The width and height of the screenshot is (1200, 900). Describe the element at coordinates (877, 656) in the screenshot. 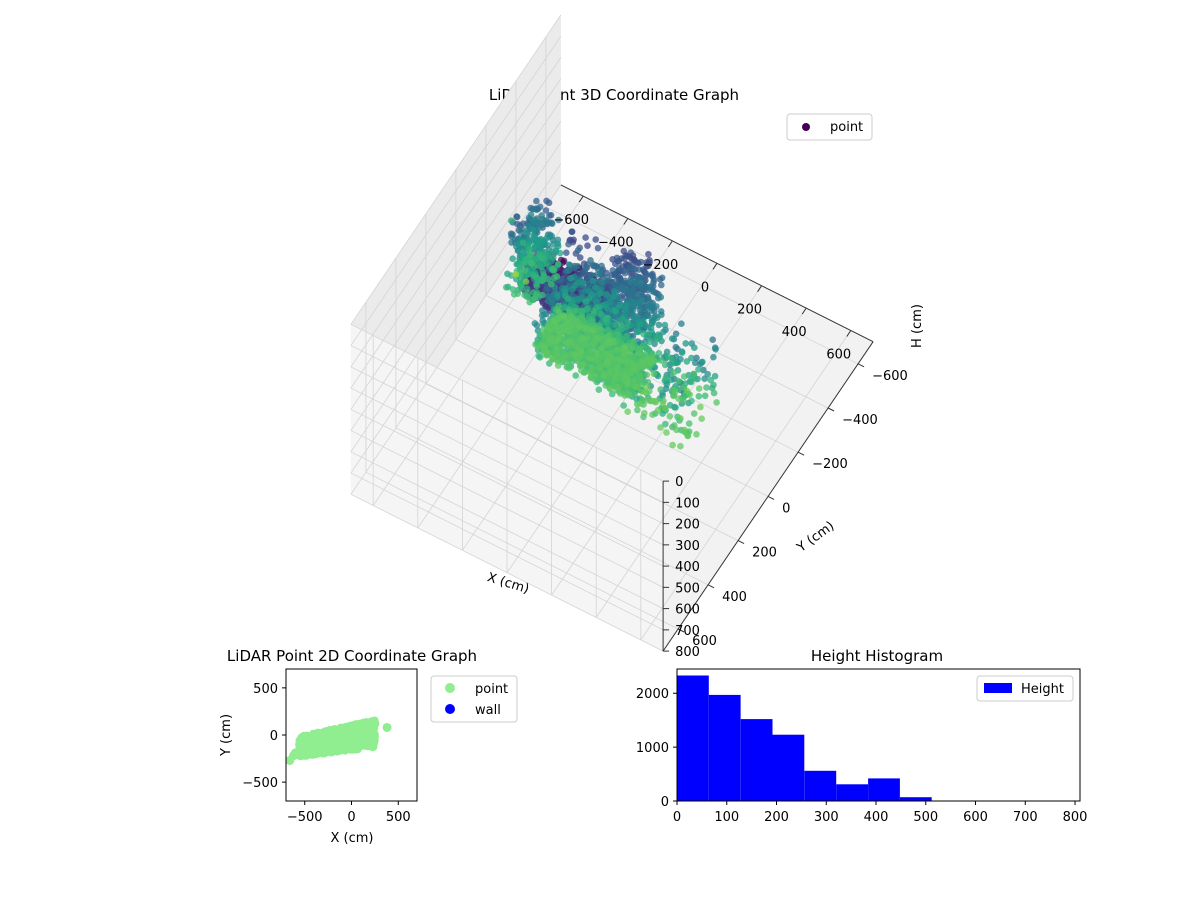

I see `histogram-title: Height Histogram` at that location.